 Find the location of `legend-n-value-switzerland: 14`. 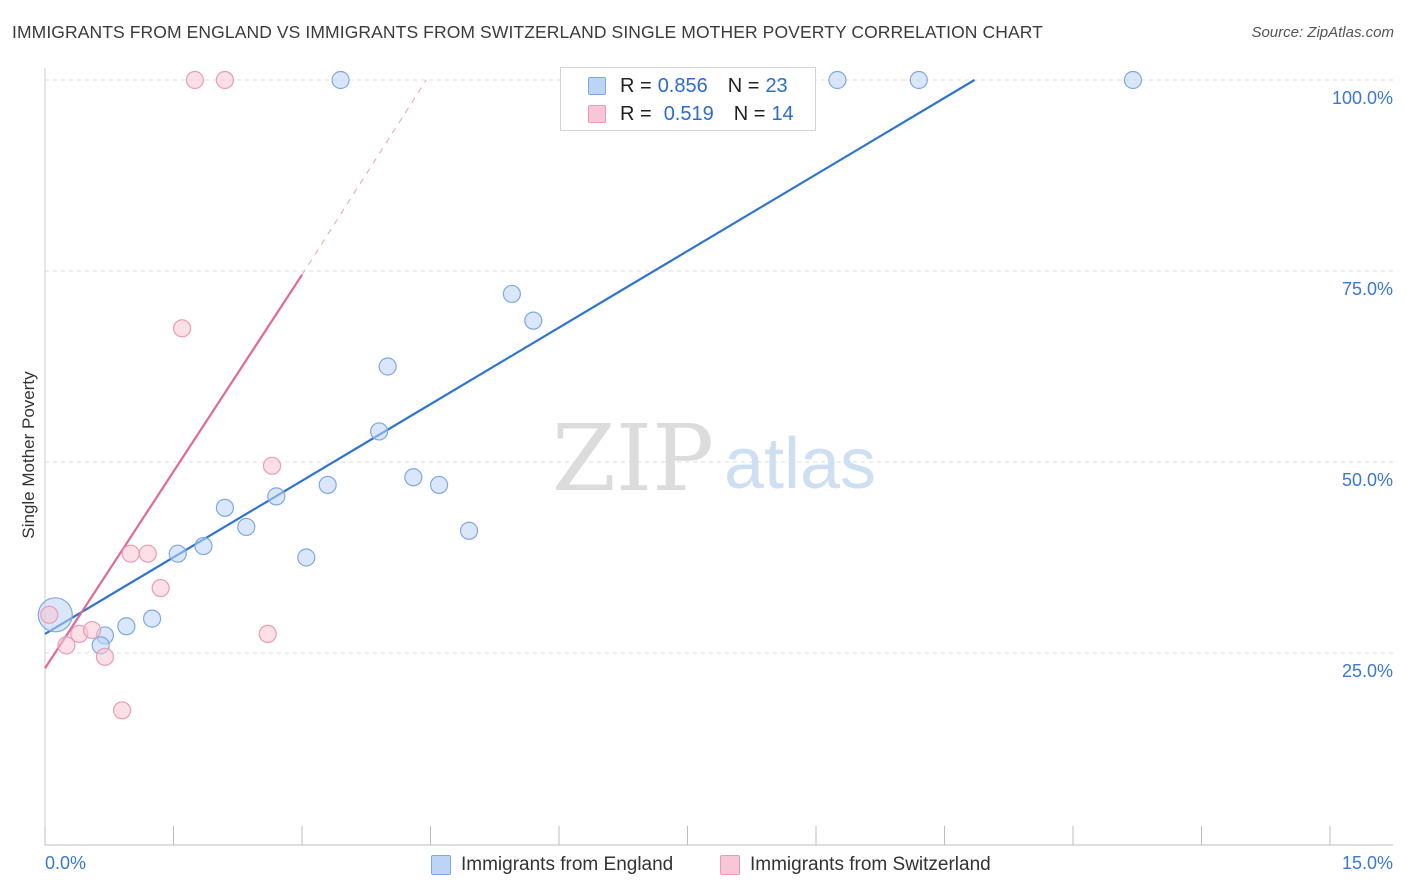

legend-n-value-switzerland: 14 is located at coordinates (782, 113).